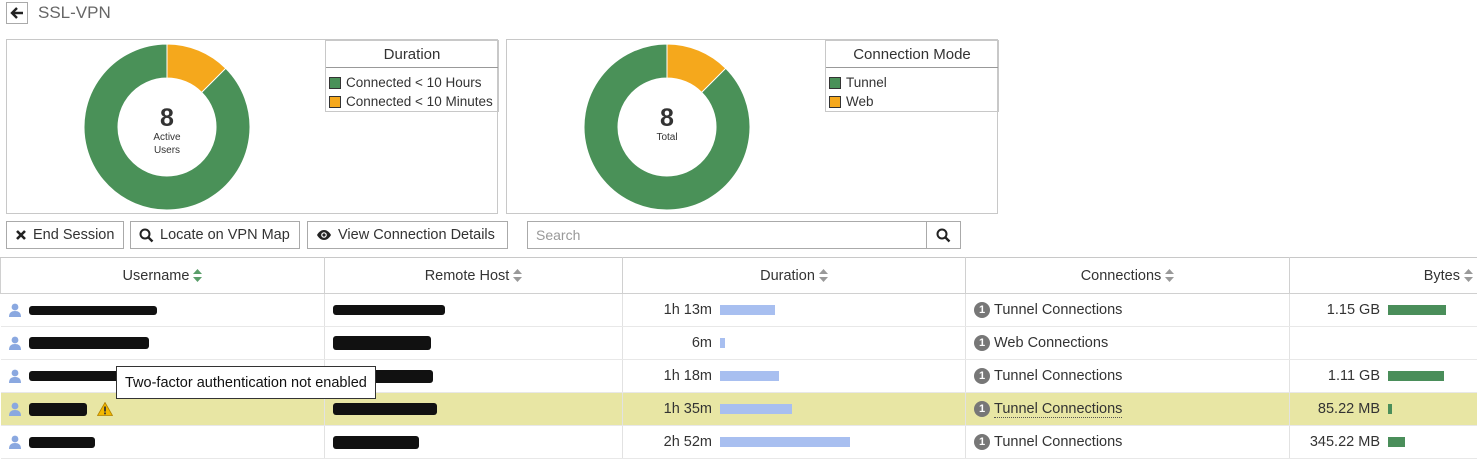  Describe the element at coordinates (1383, 275) in the screenshot. I see `column-header-bytes: Bytes` at that location.